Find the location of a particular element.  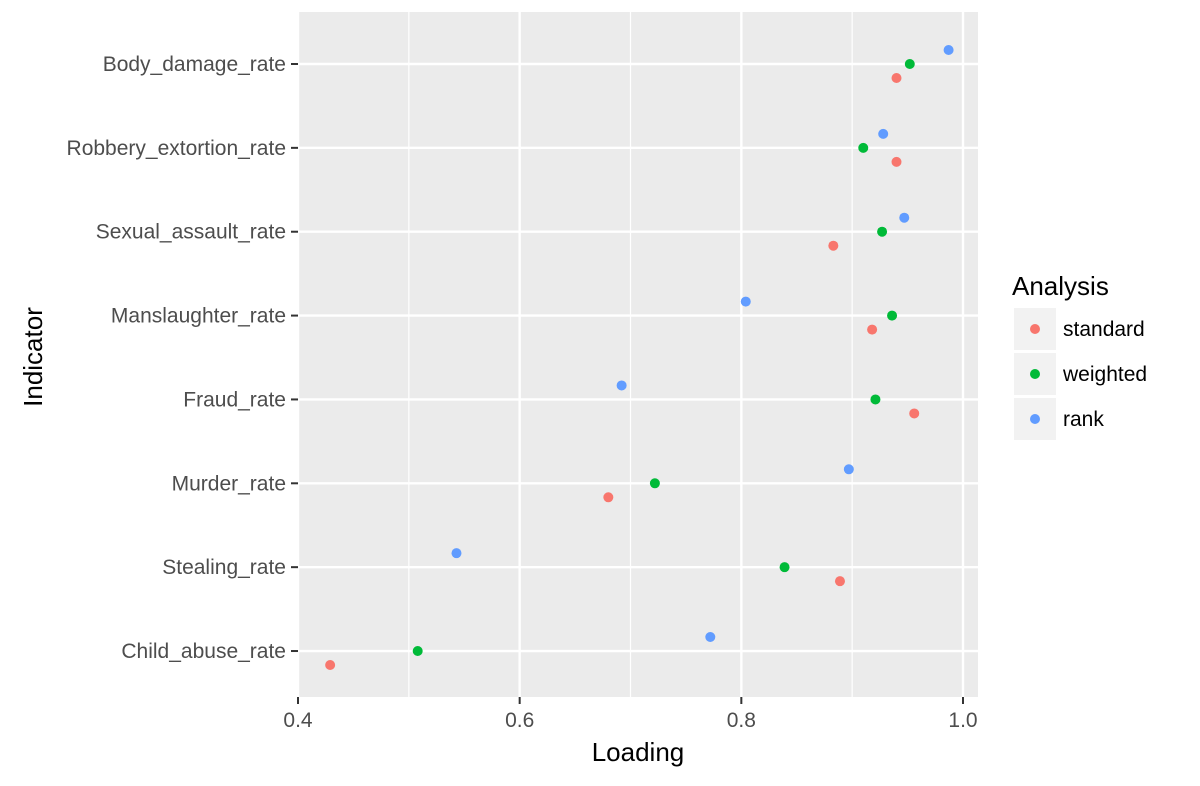

y-axis-title: Indicator is located at coordinates (33, 357).